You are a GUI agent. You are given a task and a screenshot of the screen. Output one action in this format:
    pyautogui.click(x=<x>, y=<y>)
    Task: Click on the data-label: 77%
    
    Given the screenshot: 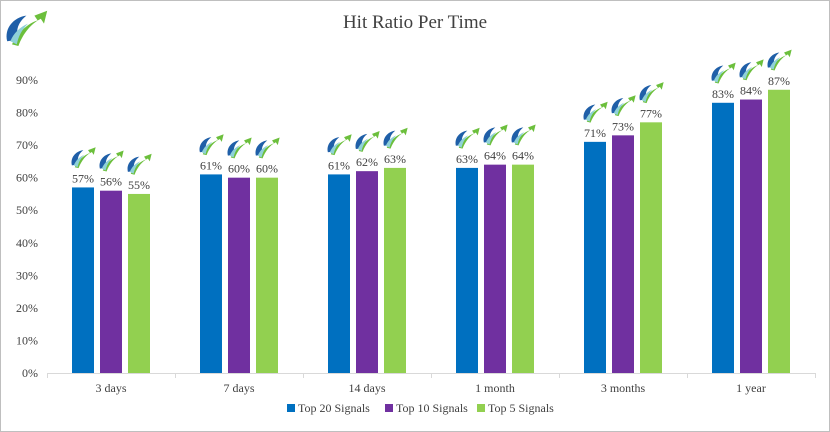 What is the action you would take?
    pyautogui.click(x=651, y=113)
    